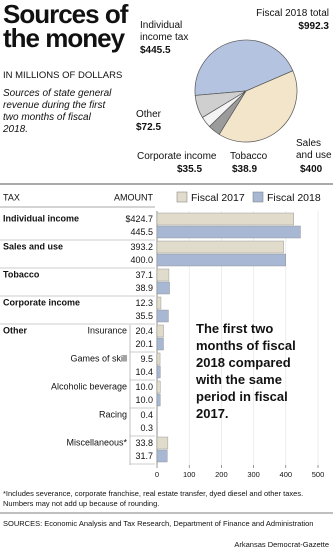  I want to click on category-label: Alcoholic beverage, so click(89, 386).